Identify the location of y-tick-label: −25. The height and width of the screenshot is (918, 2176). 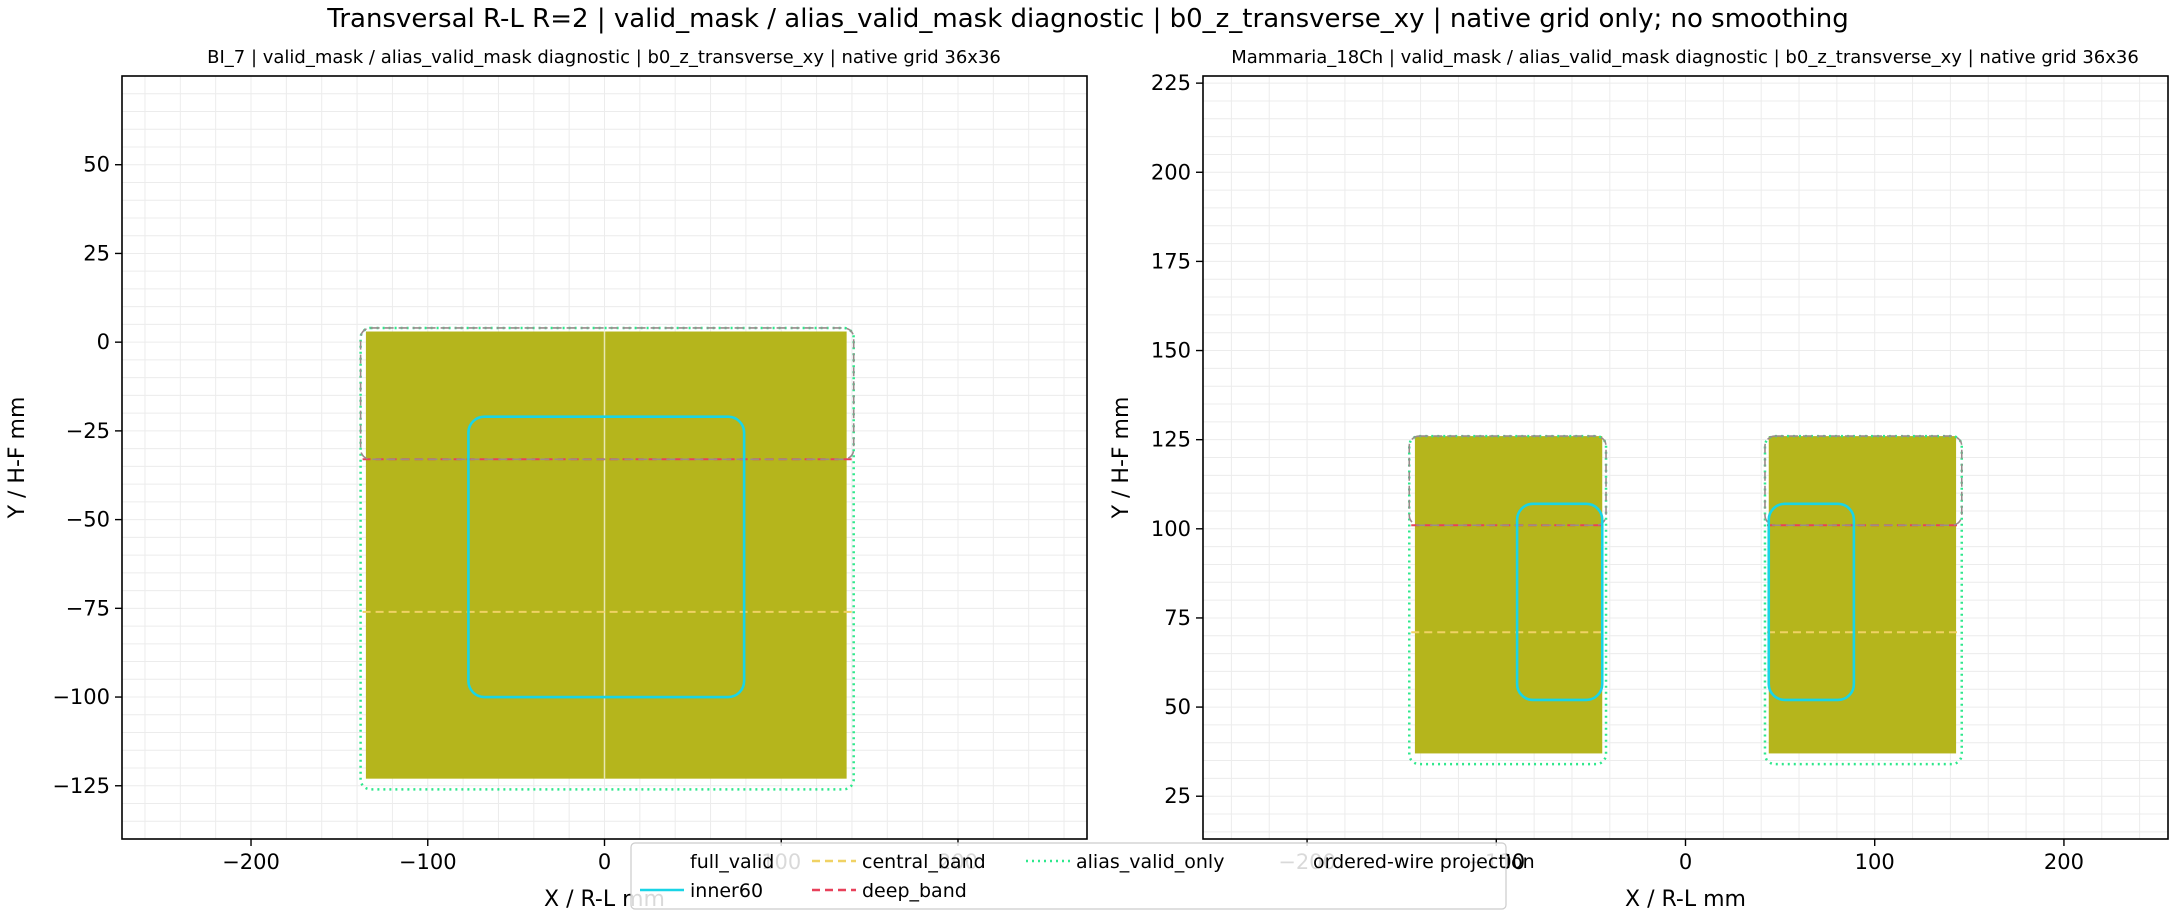
(88, 431).